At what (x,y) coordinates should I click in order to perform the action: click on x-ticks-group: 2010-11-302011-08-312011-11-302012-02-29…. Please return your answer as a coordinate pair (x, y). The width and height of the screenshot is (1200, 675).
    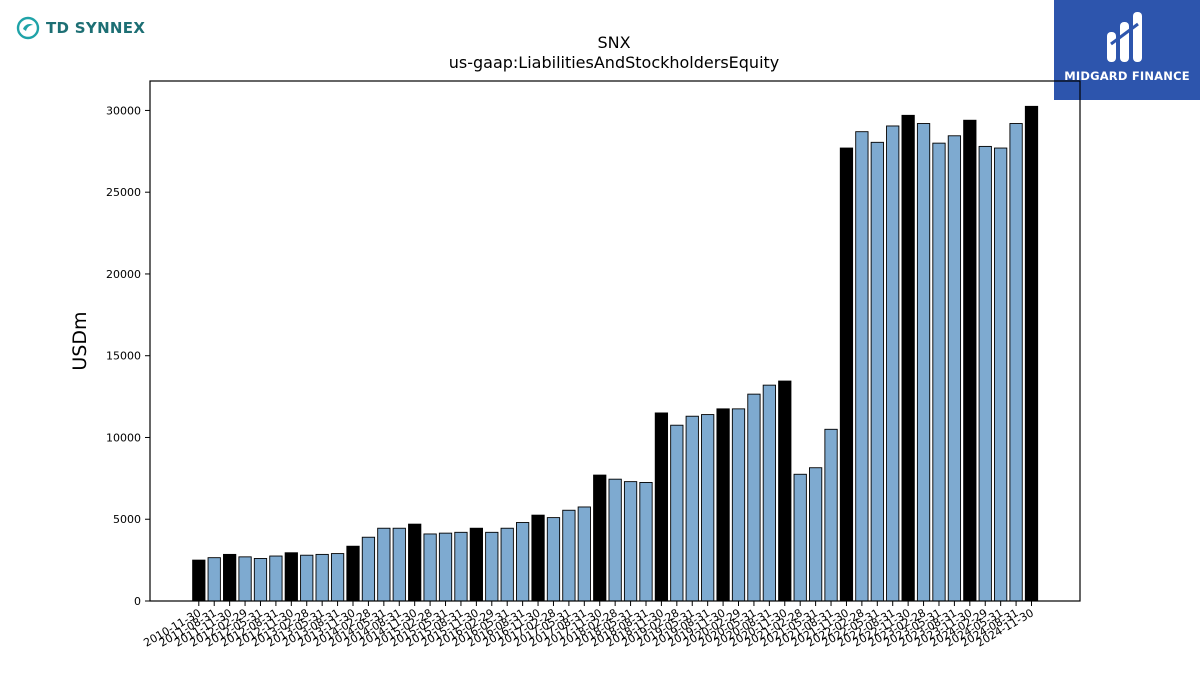
    Looking at the image, I should click on (588, 625).